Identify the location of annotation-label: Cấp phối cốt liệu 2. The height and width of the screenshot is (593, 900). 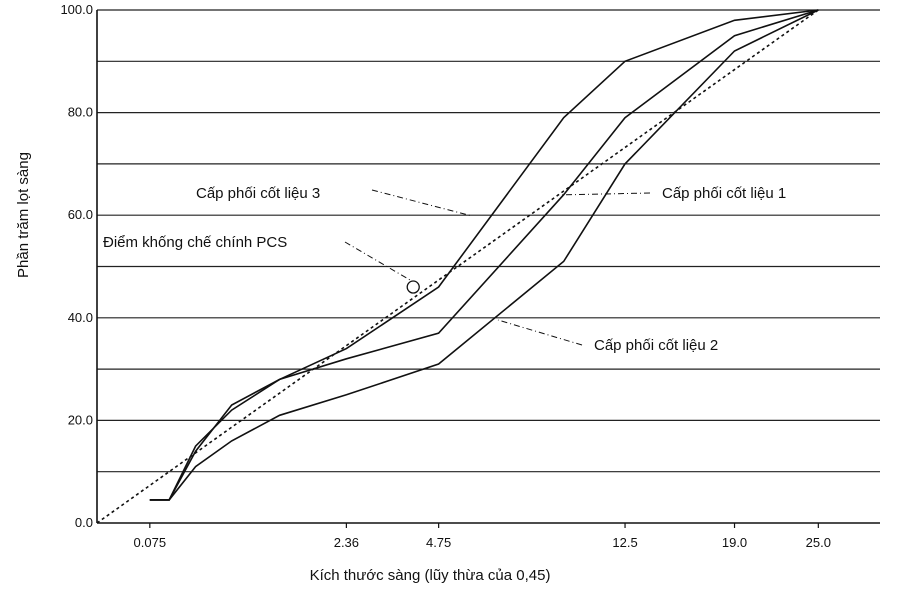
(656, 345).